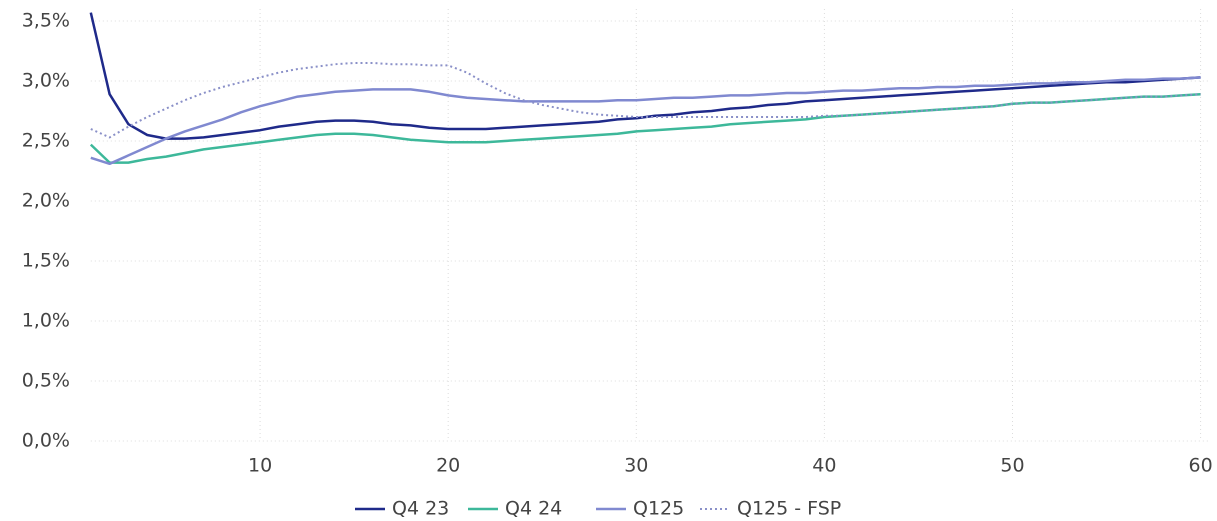 The height and width of the screenshot is (521, 1217). What do you see at coordinates (1201, 466) in the screenshot?
I see `x-tick-label: 60` at bounding box center [1201, 466].